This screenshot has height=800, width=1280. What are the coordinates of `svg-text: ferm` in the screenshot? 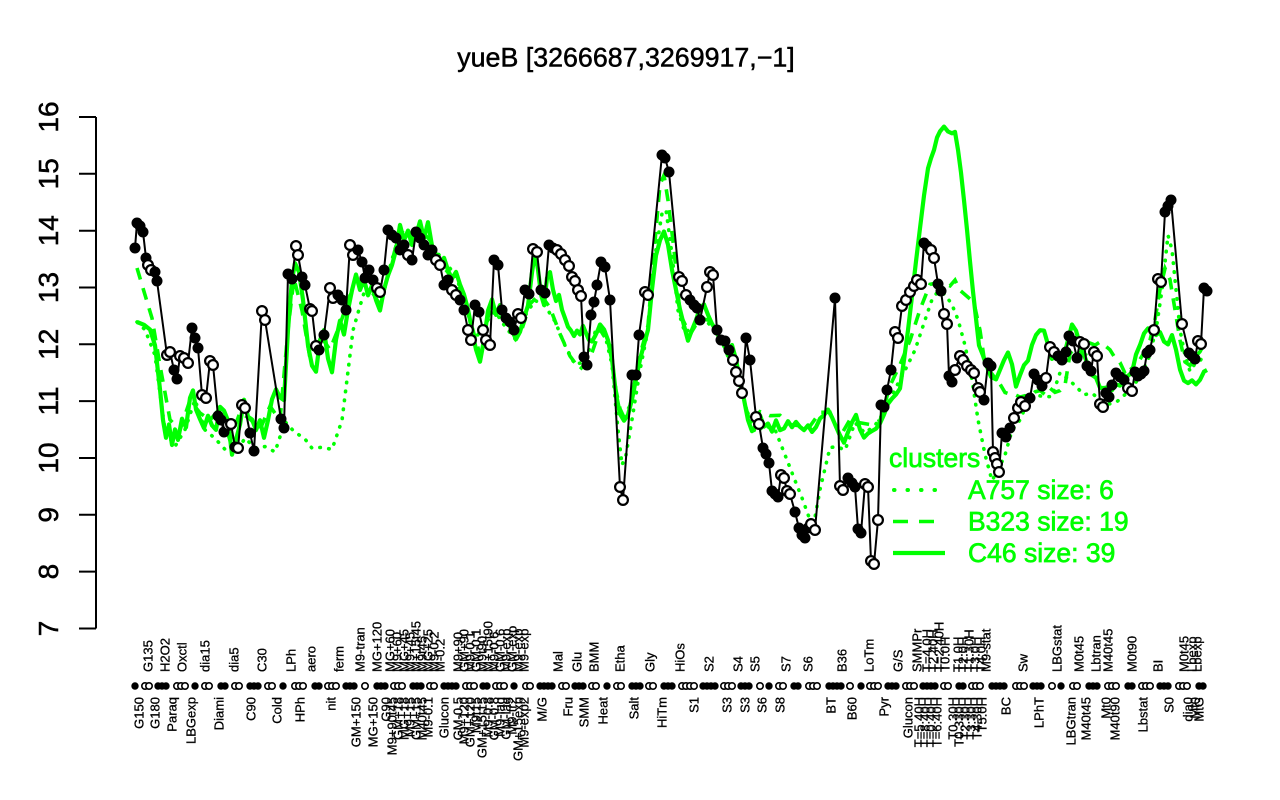 It's located at (339, 659).